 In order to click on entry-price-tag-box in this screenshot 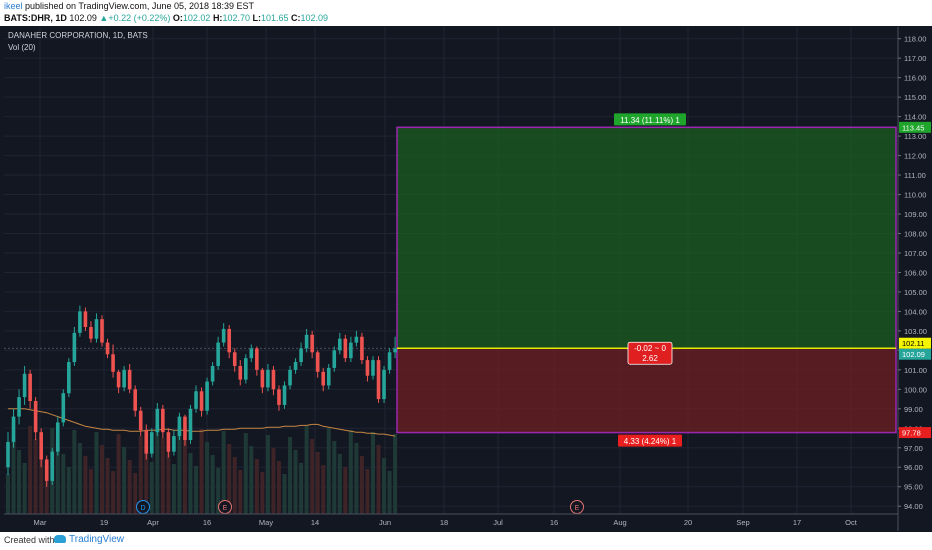, I will do `click(915, 343)`.